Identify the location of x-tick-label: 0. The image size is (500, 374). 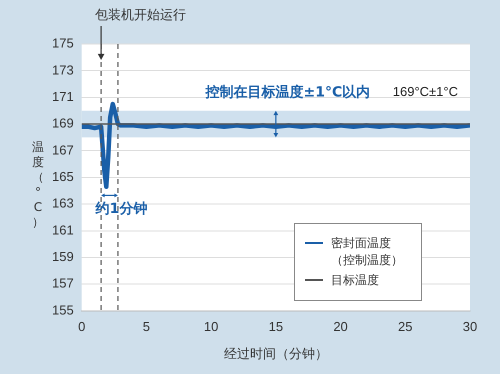
(82, 326).